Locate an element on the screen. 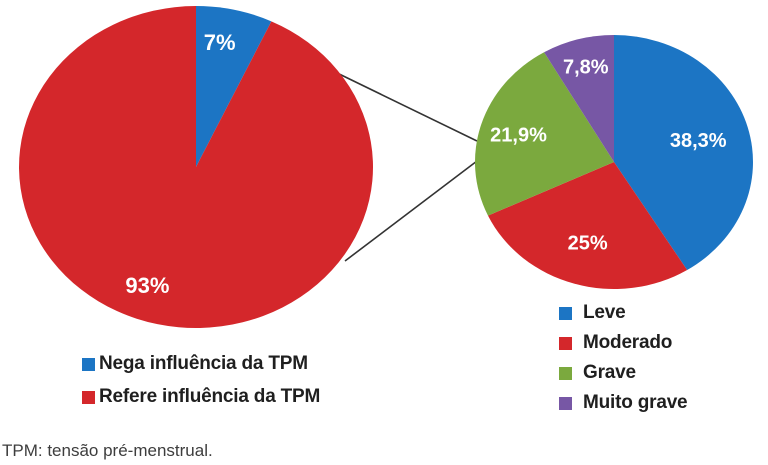 Image resolution: width=768 pixels, height=465 pixels. legend-swatch-purple-icon is located at coordinates (565, 403).